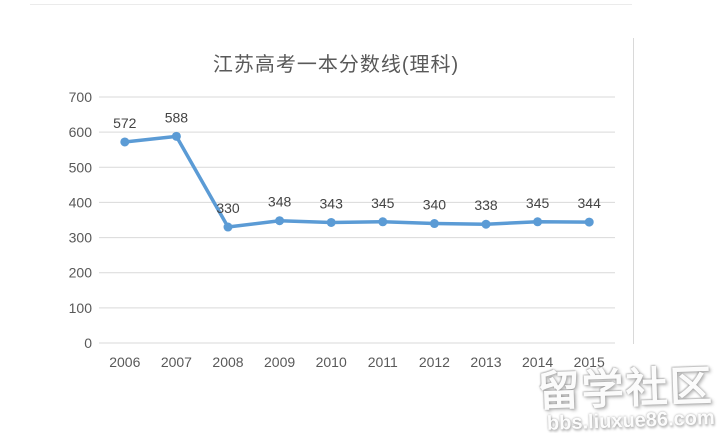  I want to click on data-point-label: 572, so click(125, 123).